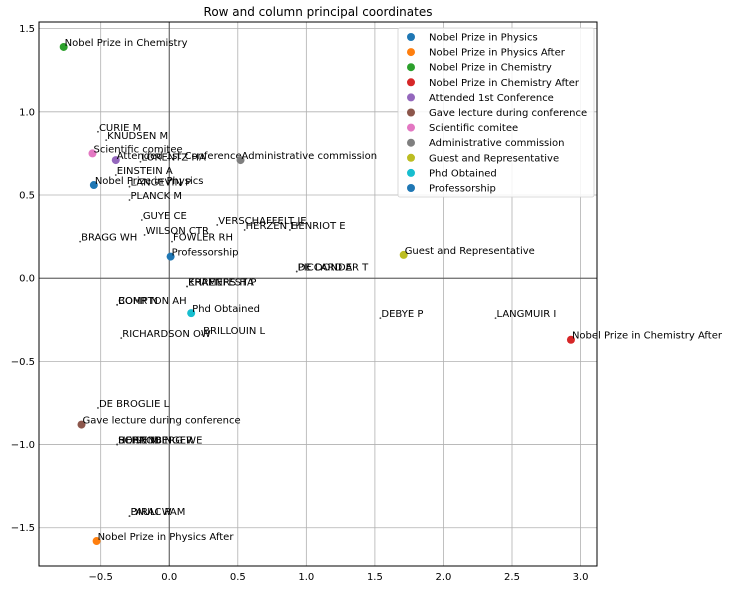 This screenshot has width=731, height=590. What do you see at coordinates (27, 29) in the screenshot?
I see `y-tick-label: 1.5` at bounding box center [27, 29].